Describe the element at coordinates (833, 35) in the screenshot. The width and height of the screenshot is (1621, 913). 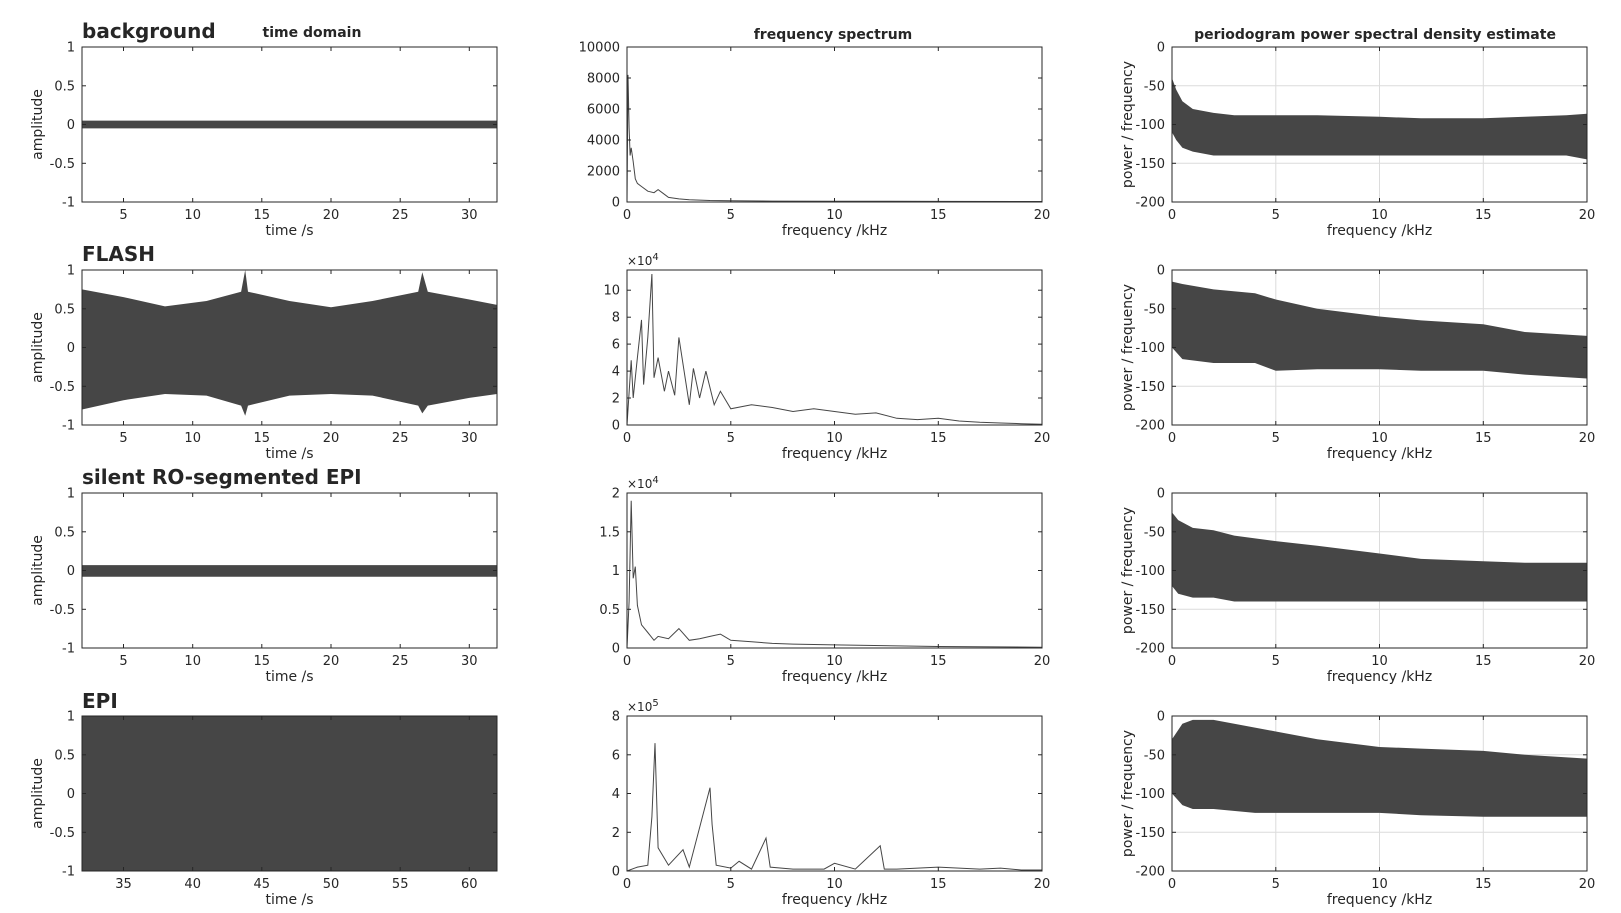
I see `column-title-frequency-spectrum: frequency spectrum` at that location.